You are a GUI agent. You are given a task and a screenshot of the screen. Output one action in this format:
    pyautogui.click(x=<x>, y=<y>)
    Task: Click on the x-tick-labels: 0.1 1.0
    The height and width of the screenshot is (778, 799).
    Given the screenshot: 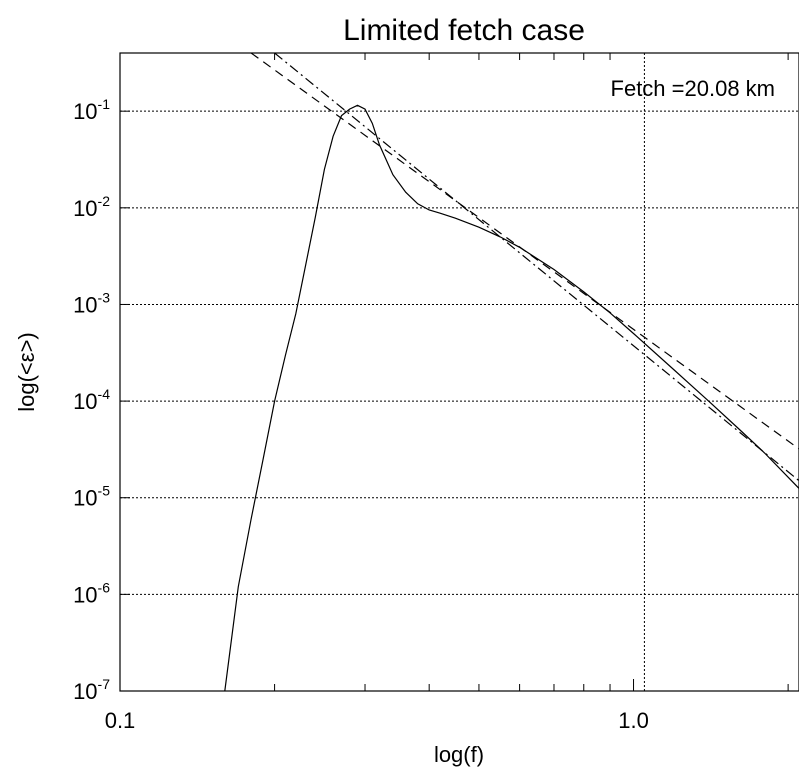 What is the action you would take?
    pyautogui.click(x=377, y=720)
    